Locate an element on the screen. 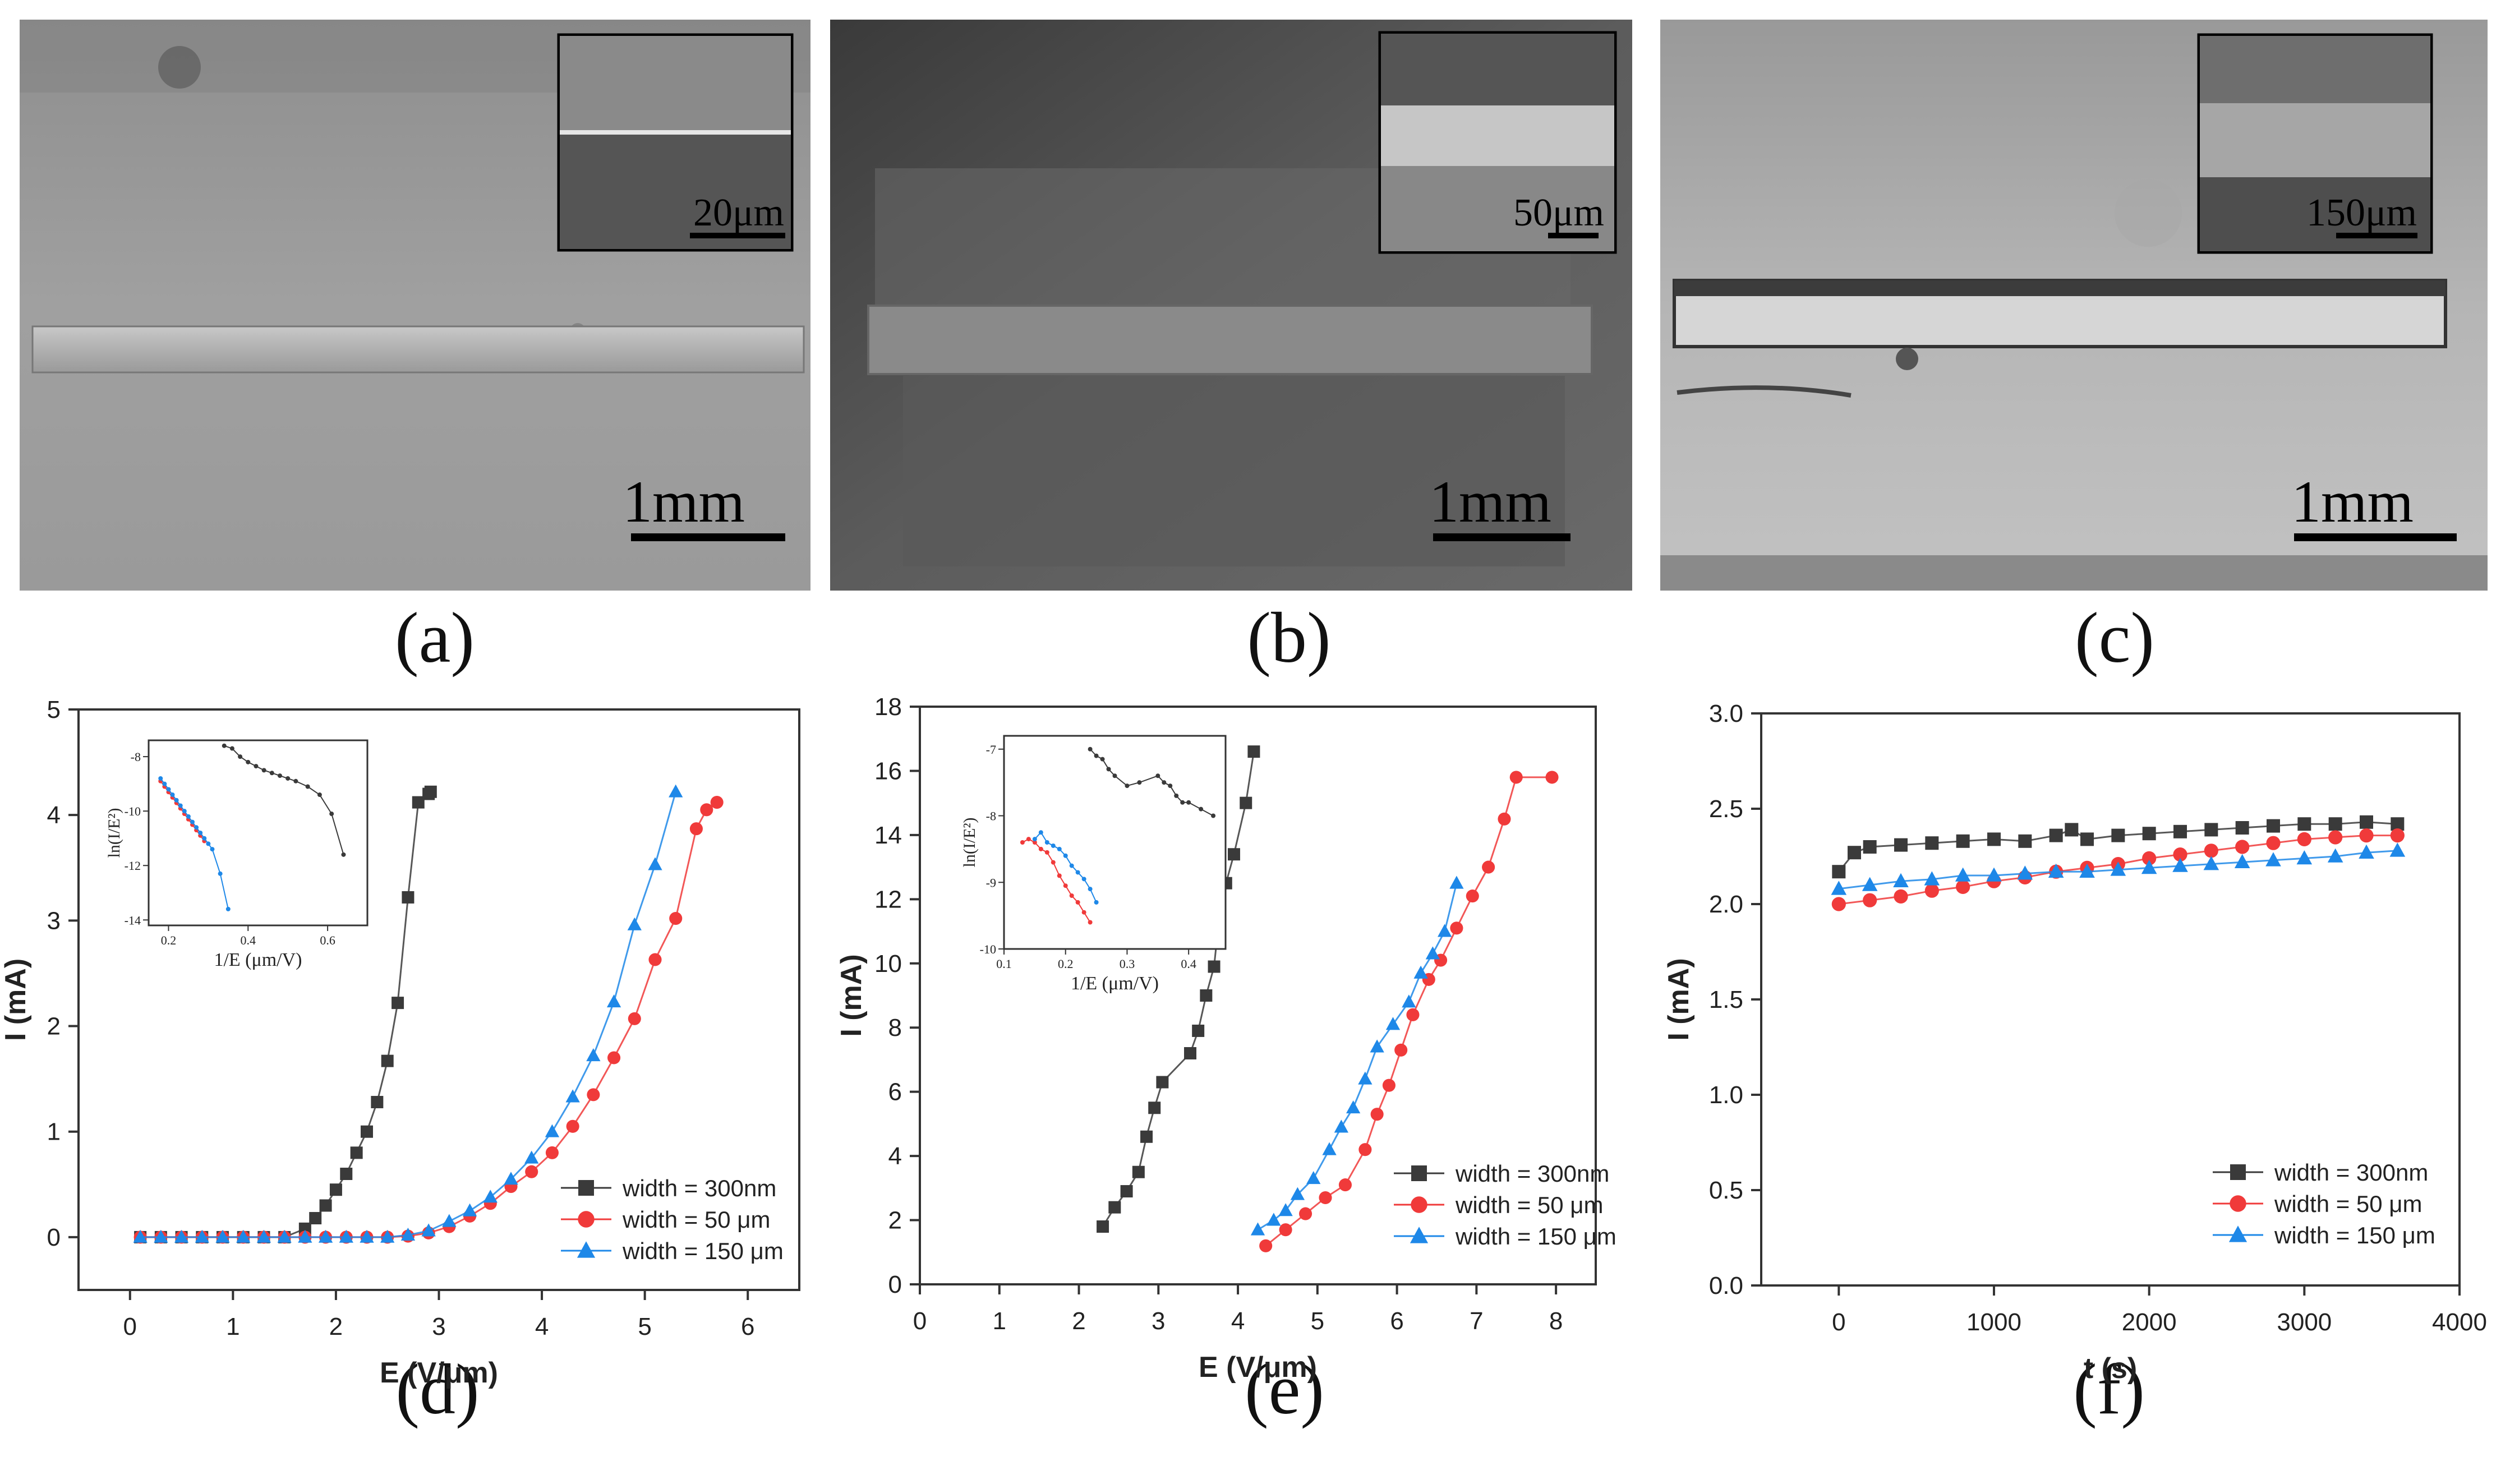 Image resolution: width=2510 pixels, height=1484 pixels. inset-series-line is located at coordinates (194, 844).